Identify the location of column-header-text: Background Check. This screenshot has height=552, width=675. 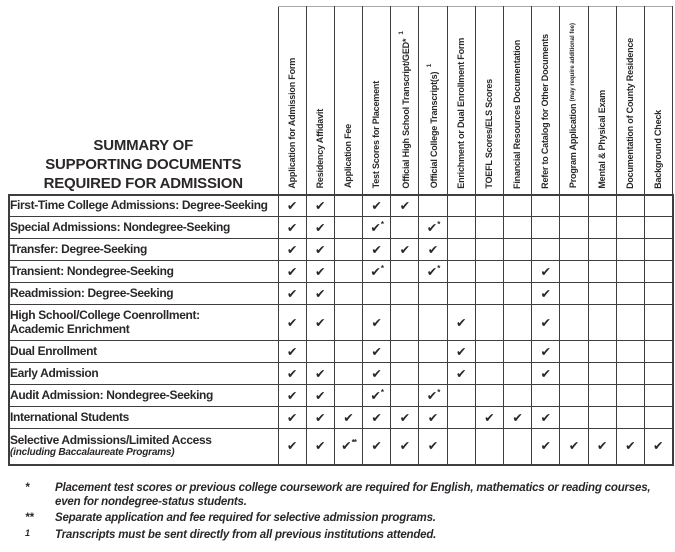
(658, 149).